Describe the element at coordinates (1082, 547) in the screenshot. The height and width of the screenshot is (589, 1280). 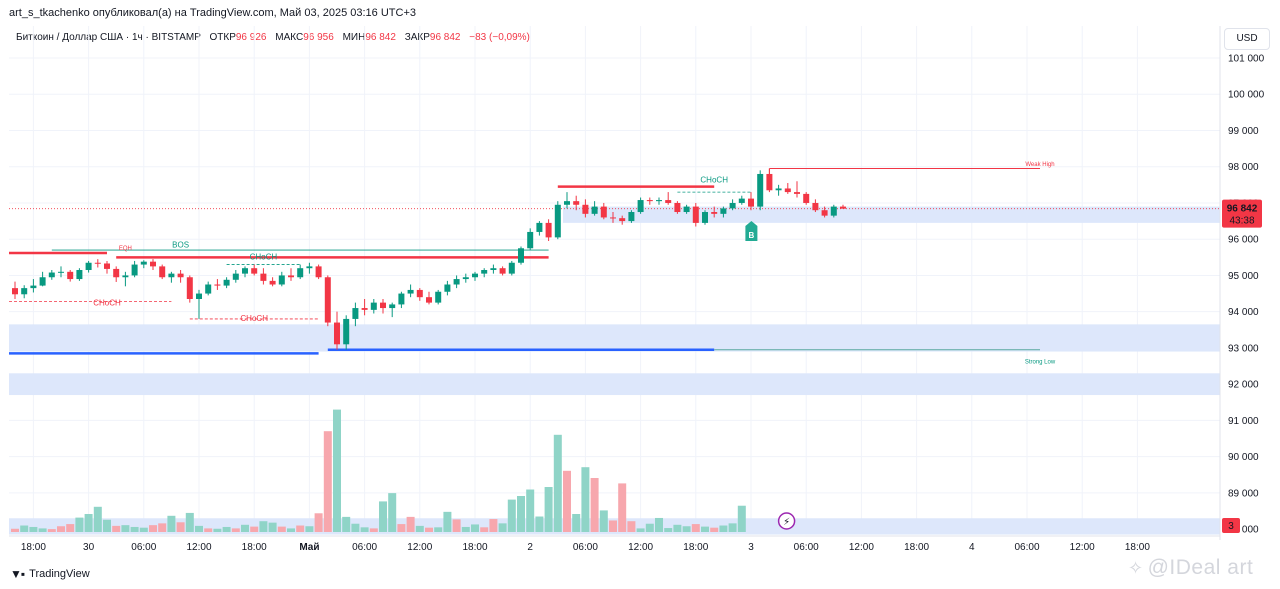
I see `time-tick: 12:00` at that location.